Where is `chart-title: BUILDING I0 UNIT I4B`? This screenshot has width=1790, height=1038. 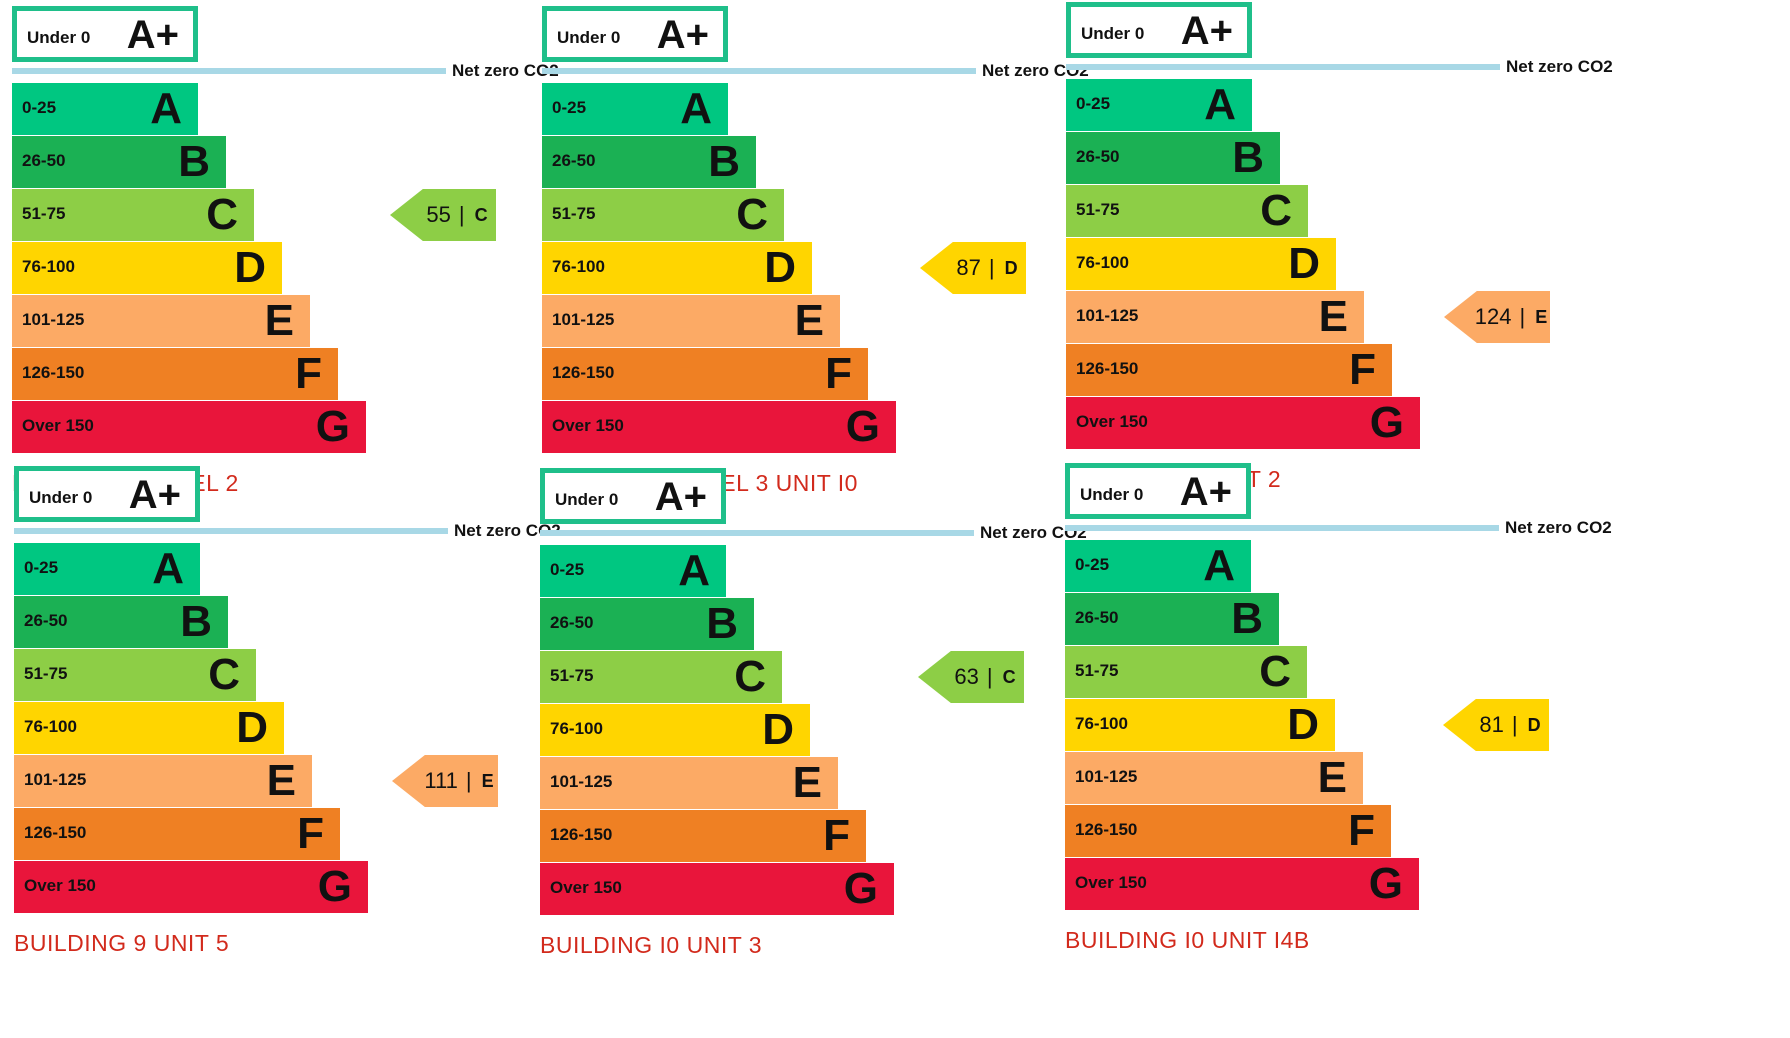 chart-title: BUILDING I0 UNIT I4B is located at coordinates (1187, 940).